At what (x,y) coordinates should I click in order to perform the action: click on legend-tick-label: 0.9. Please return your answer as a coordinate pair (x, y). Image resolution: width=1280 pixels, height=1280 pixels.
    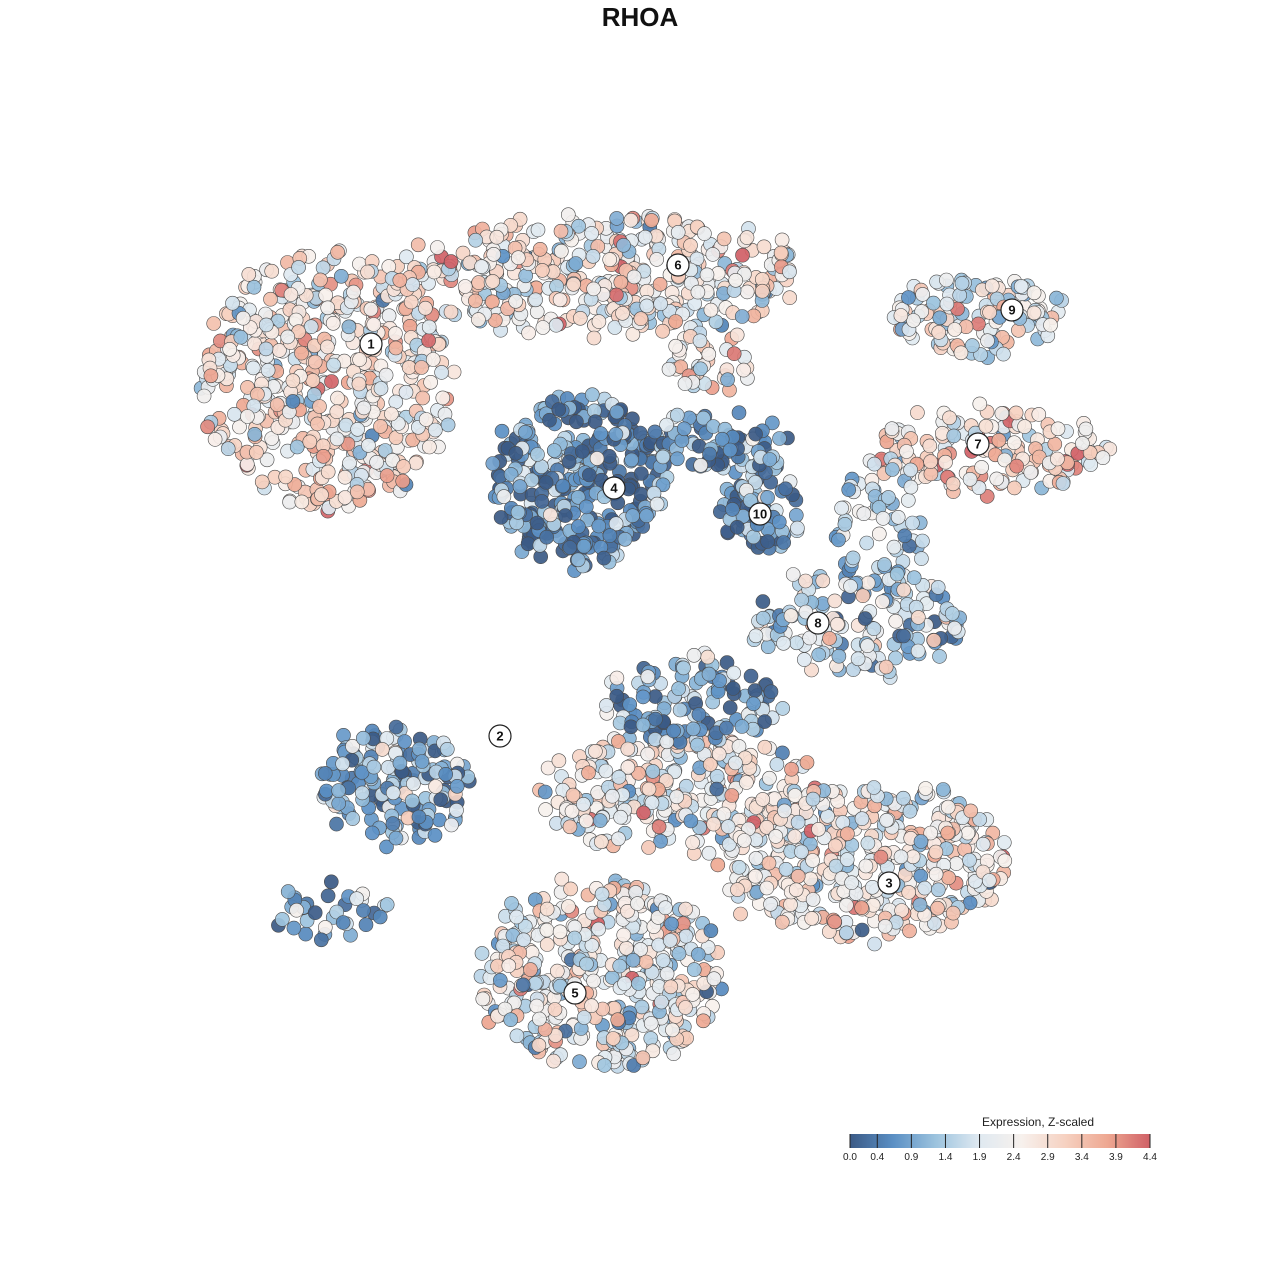
    Looking at the image, I should click on (911, 1157).